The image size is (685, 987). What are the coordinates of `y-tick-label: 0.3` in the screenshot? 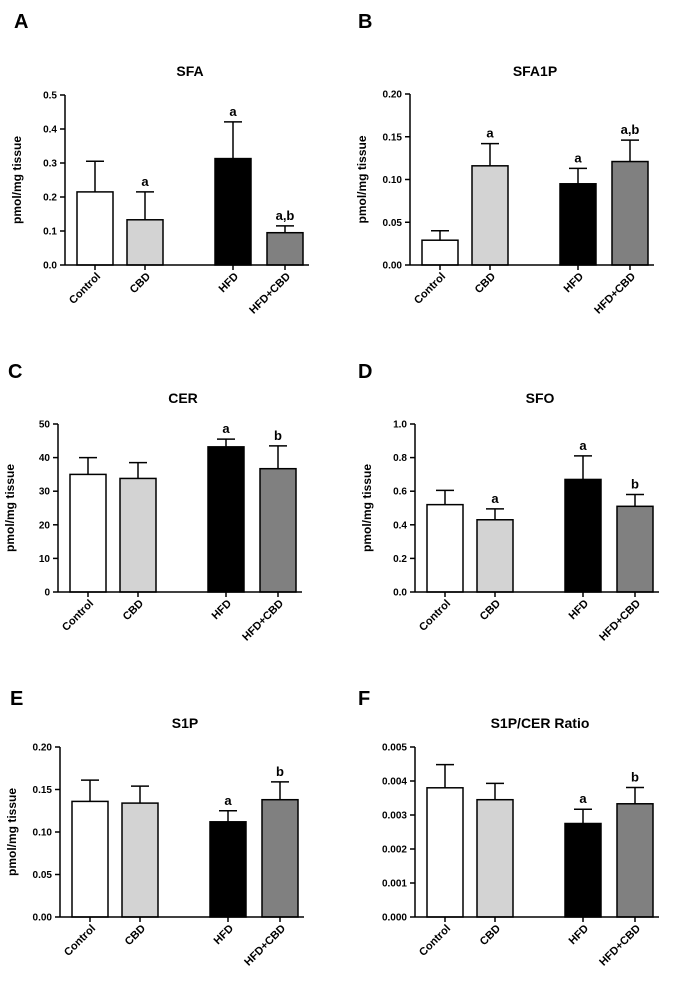 It's located at (50, 164).